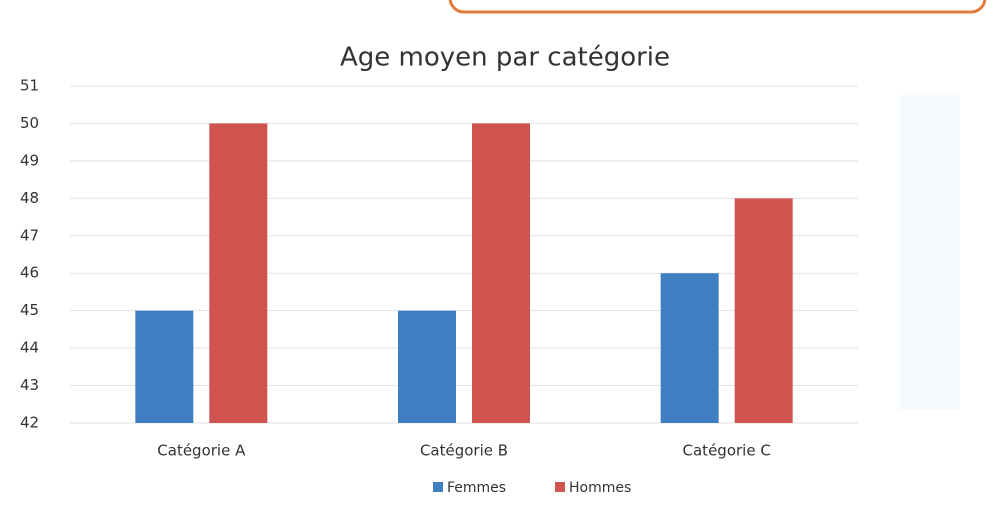 The image size is (1003, 506). Describe the element at coordinates (930, 252) in the screenshot. I see `side-panel` at that location.